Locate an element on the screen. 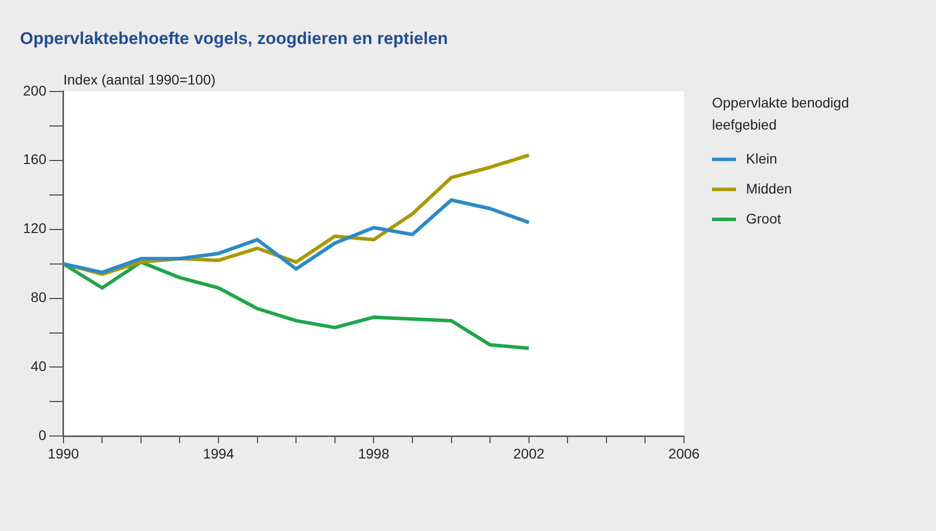 Image resolution: width=936 pixels, height=531 pixels. legend-title: Oppervlakte benodigd leefgebied is located at coordinates (780, 113).